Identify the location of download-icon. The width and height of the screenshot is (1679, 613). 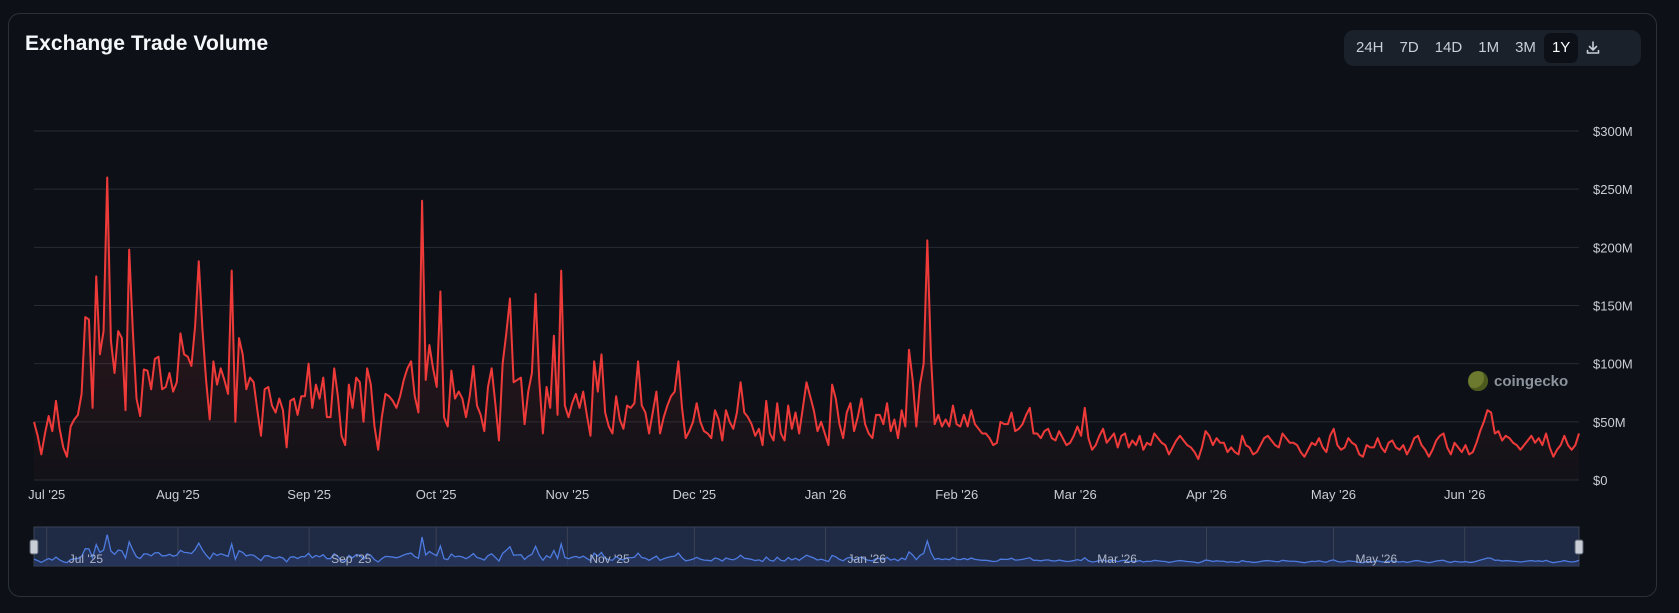
(1593, 47).